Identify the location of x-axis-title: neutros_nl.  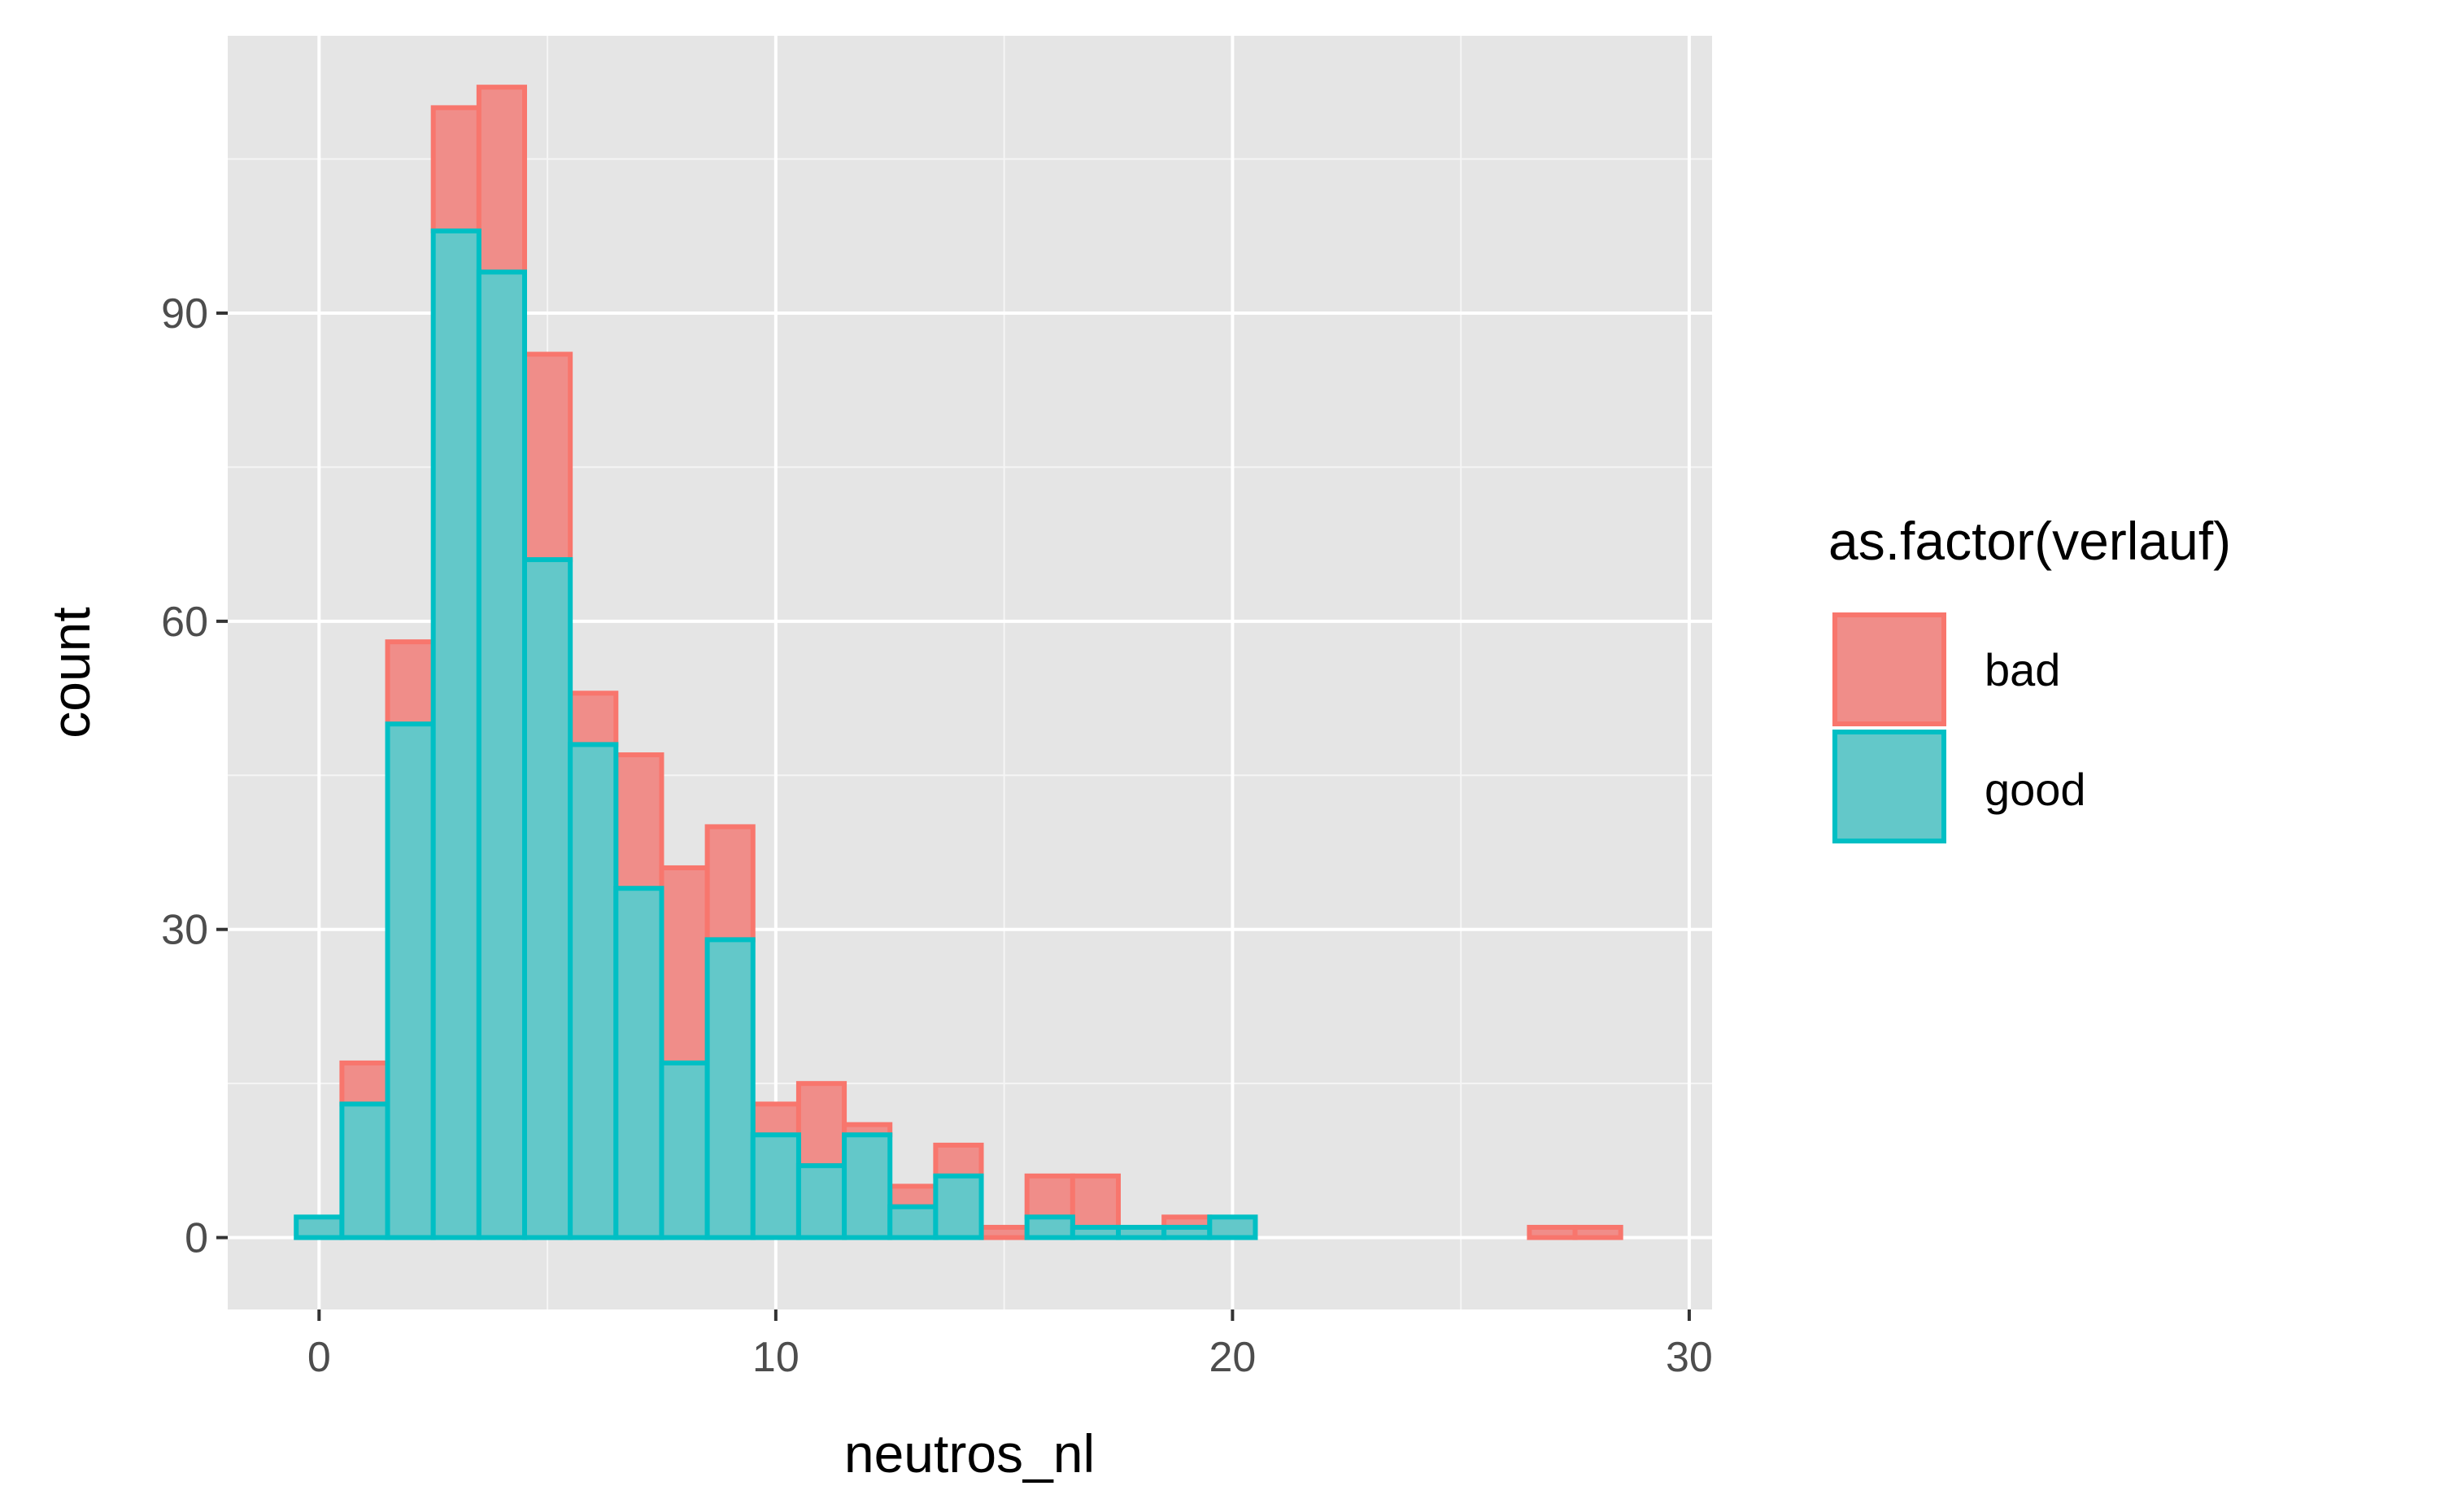
(970, 1453).